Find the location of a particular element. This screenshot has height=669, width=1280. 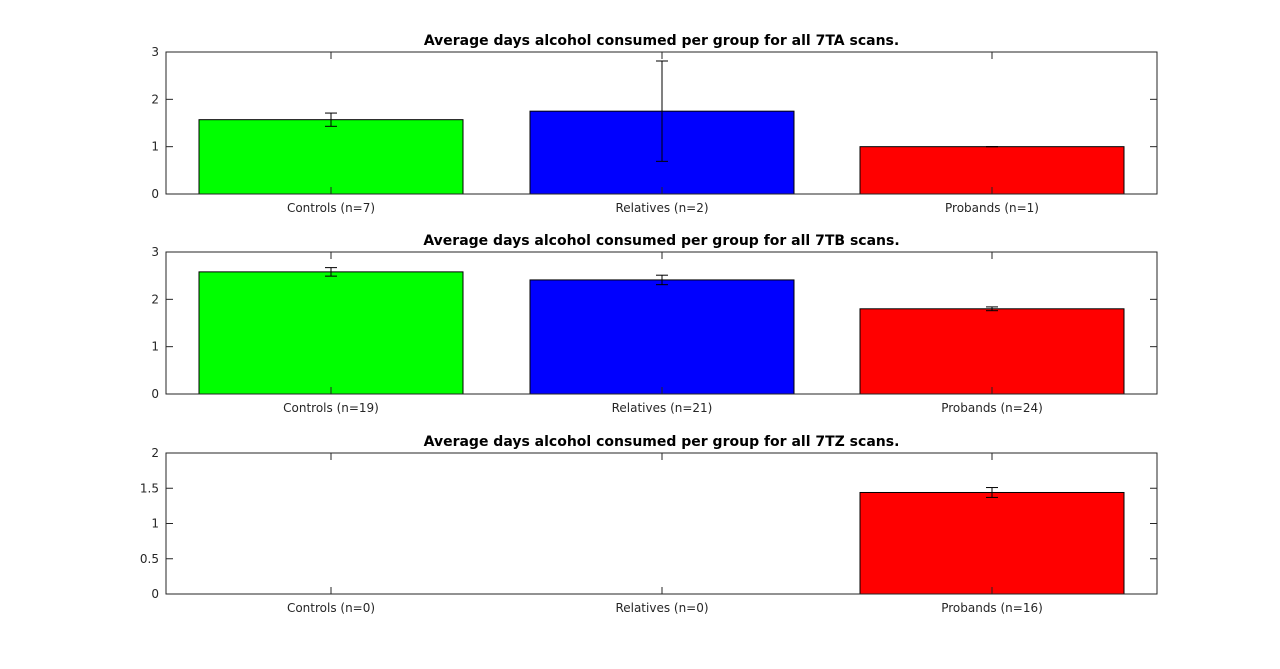

category-label: Relatives (n=2) is located at coordinates (661, 208).